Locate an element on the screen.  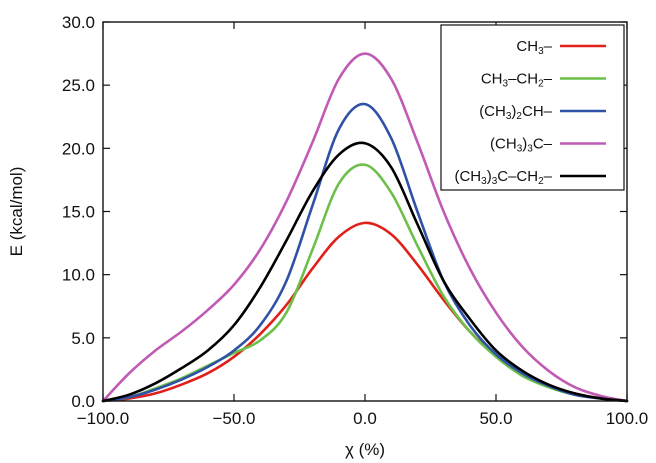
legend-label: CH3– is located at coordinates (534, 47).